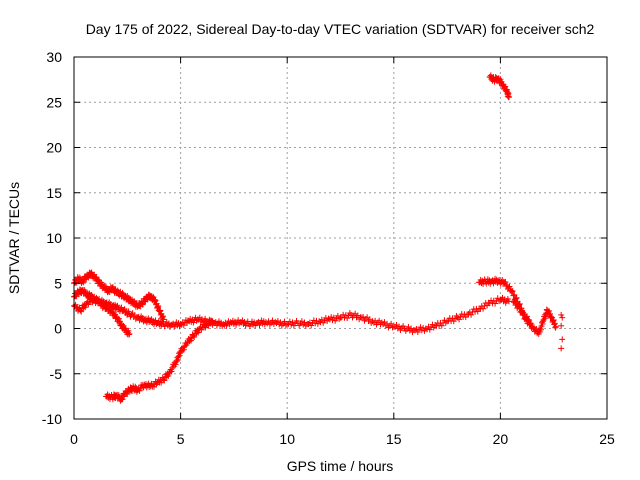 This screenshot has height=480, width=640. What do you see at coordinates (74, 439) in the screenshot?
I see `x-tick-label: 0` at bounding box center [74, 439].